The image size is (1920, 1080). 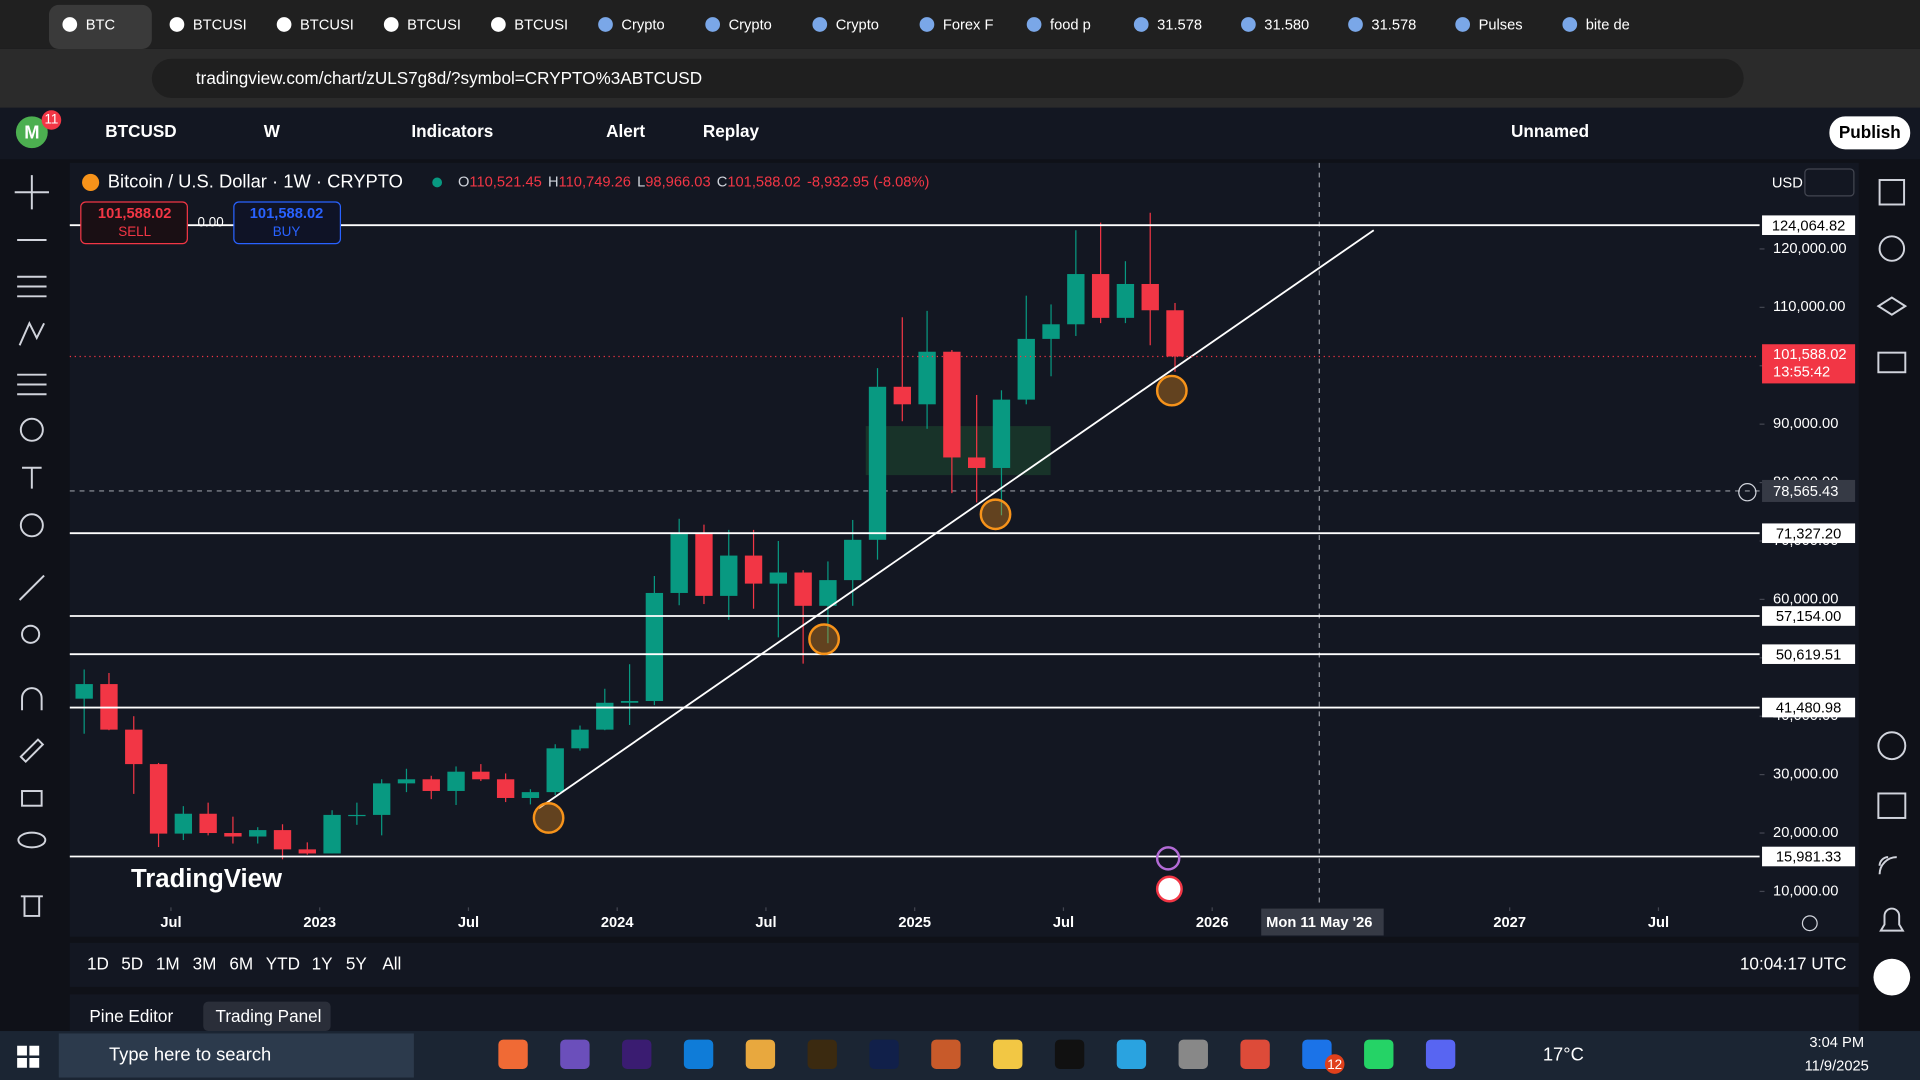 I want to click on eye-tool, so click(x=32, y=840).